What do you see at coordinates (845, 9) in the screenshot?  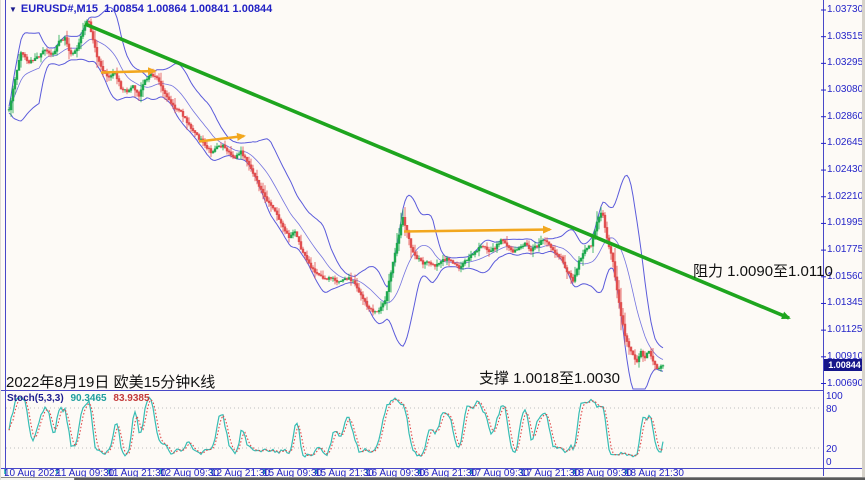 I see `price-axis-label: 1.03730` at bounding box center [845, 9].